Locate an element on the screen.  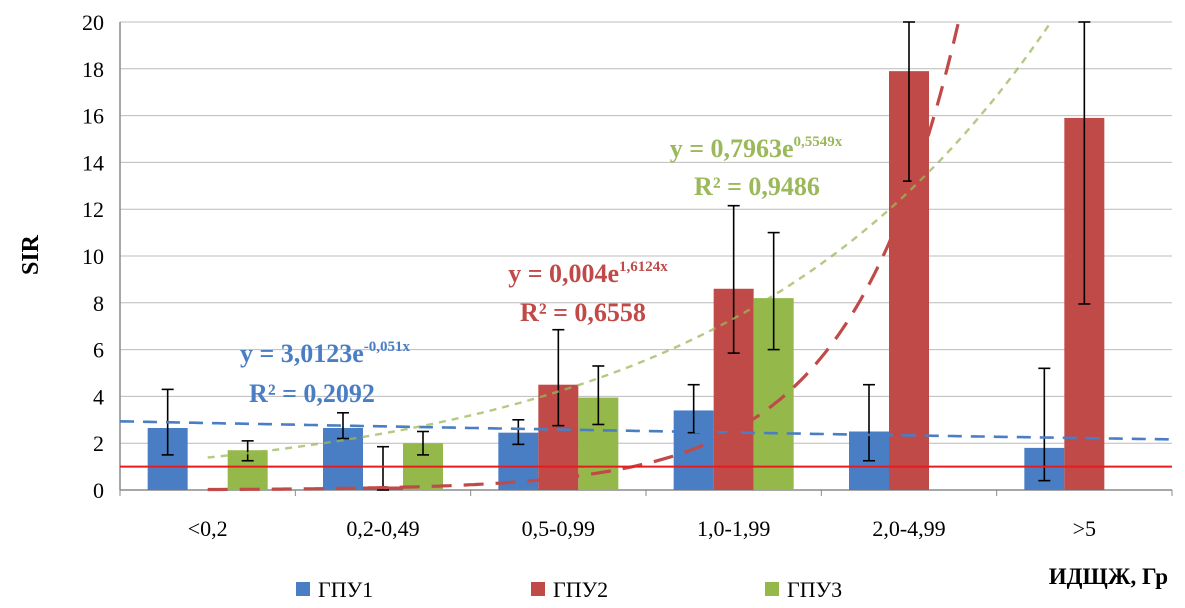
x-tick-label: 1,0-1,99 is located at coordinates (733, 528).